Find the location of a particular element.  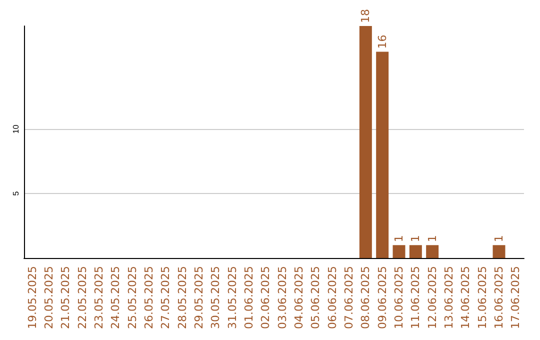

x-tick-label: 29.05.2025 is located at coordinates (199, 298).